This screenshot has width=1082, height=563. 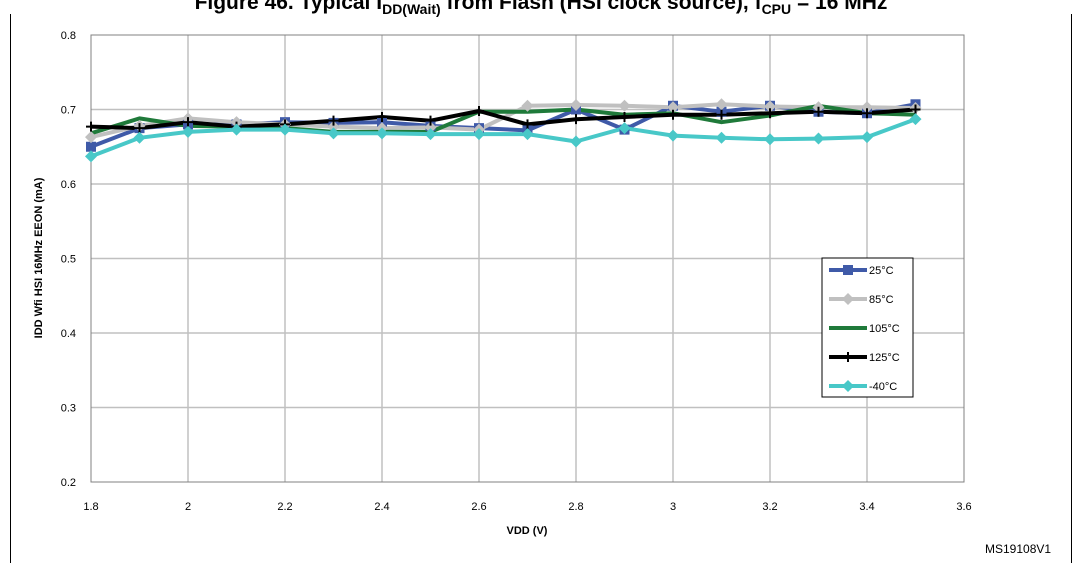 I want to click on x-tick-labels: 1.8 2 2.2 2.4 2.6 2.8 3 3.2 3.4 3.6, so click(x=527, y=507).